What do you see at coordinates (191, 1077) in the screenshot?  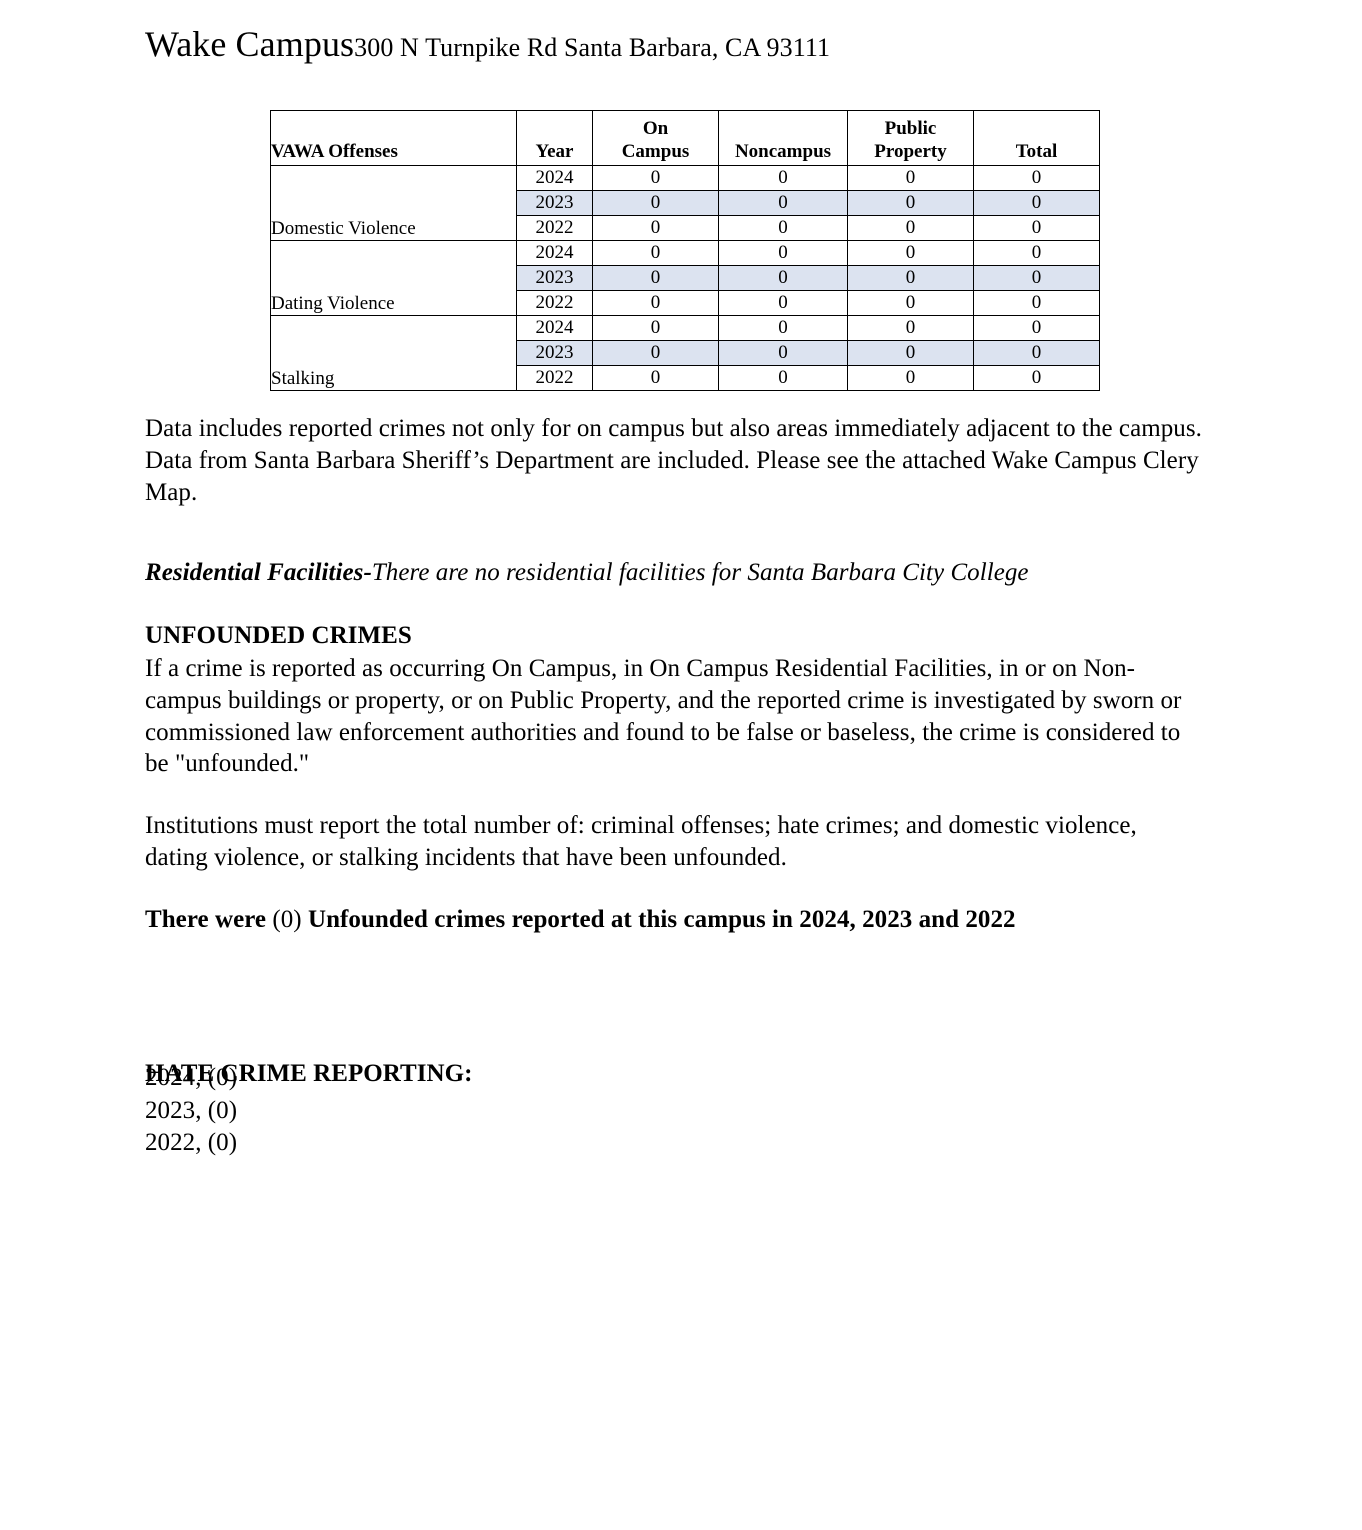 I see `hate-crime-year-row: 2024, (0)` at bounding box center [191, 1077].